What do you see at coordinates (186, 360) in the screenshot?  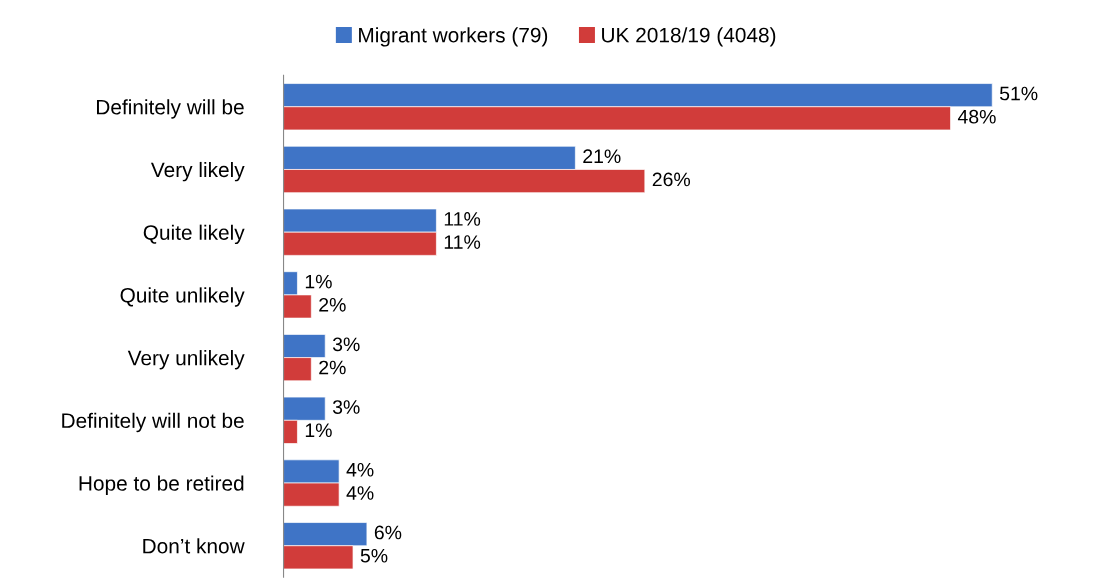 I see `y-tick-label: Very unlikely` at bounding box center [186, 360].